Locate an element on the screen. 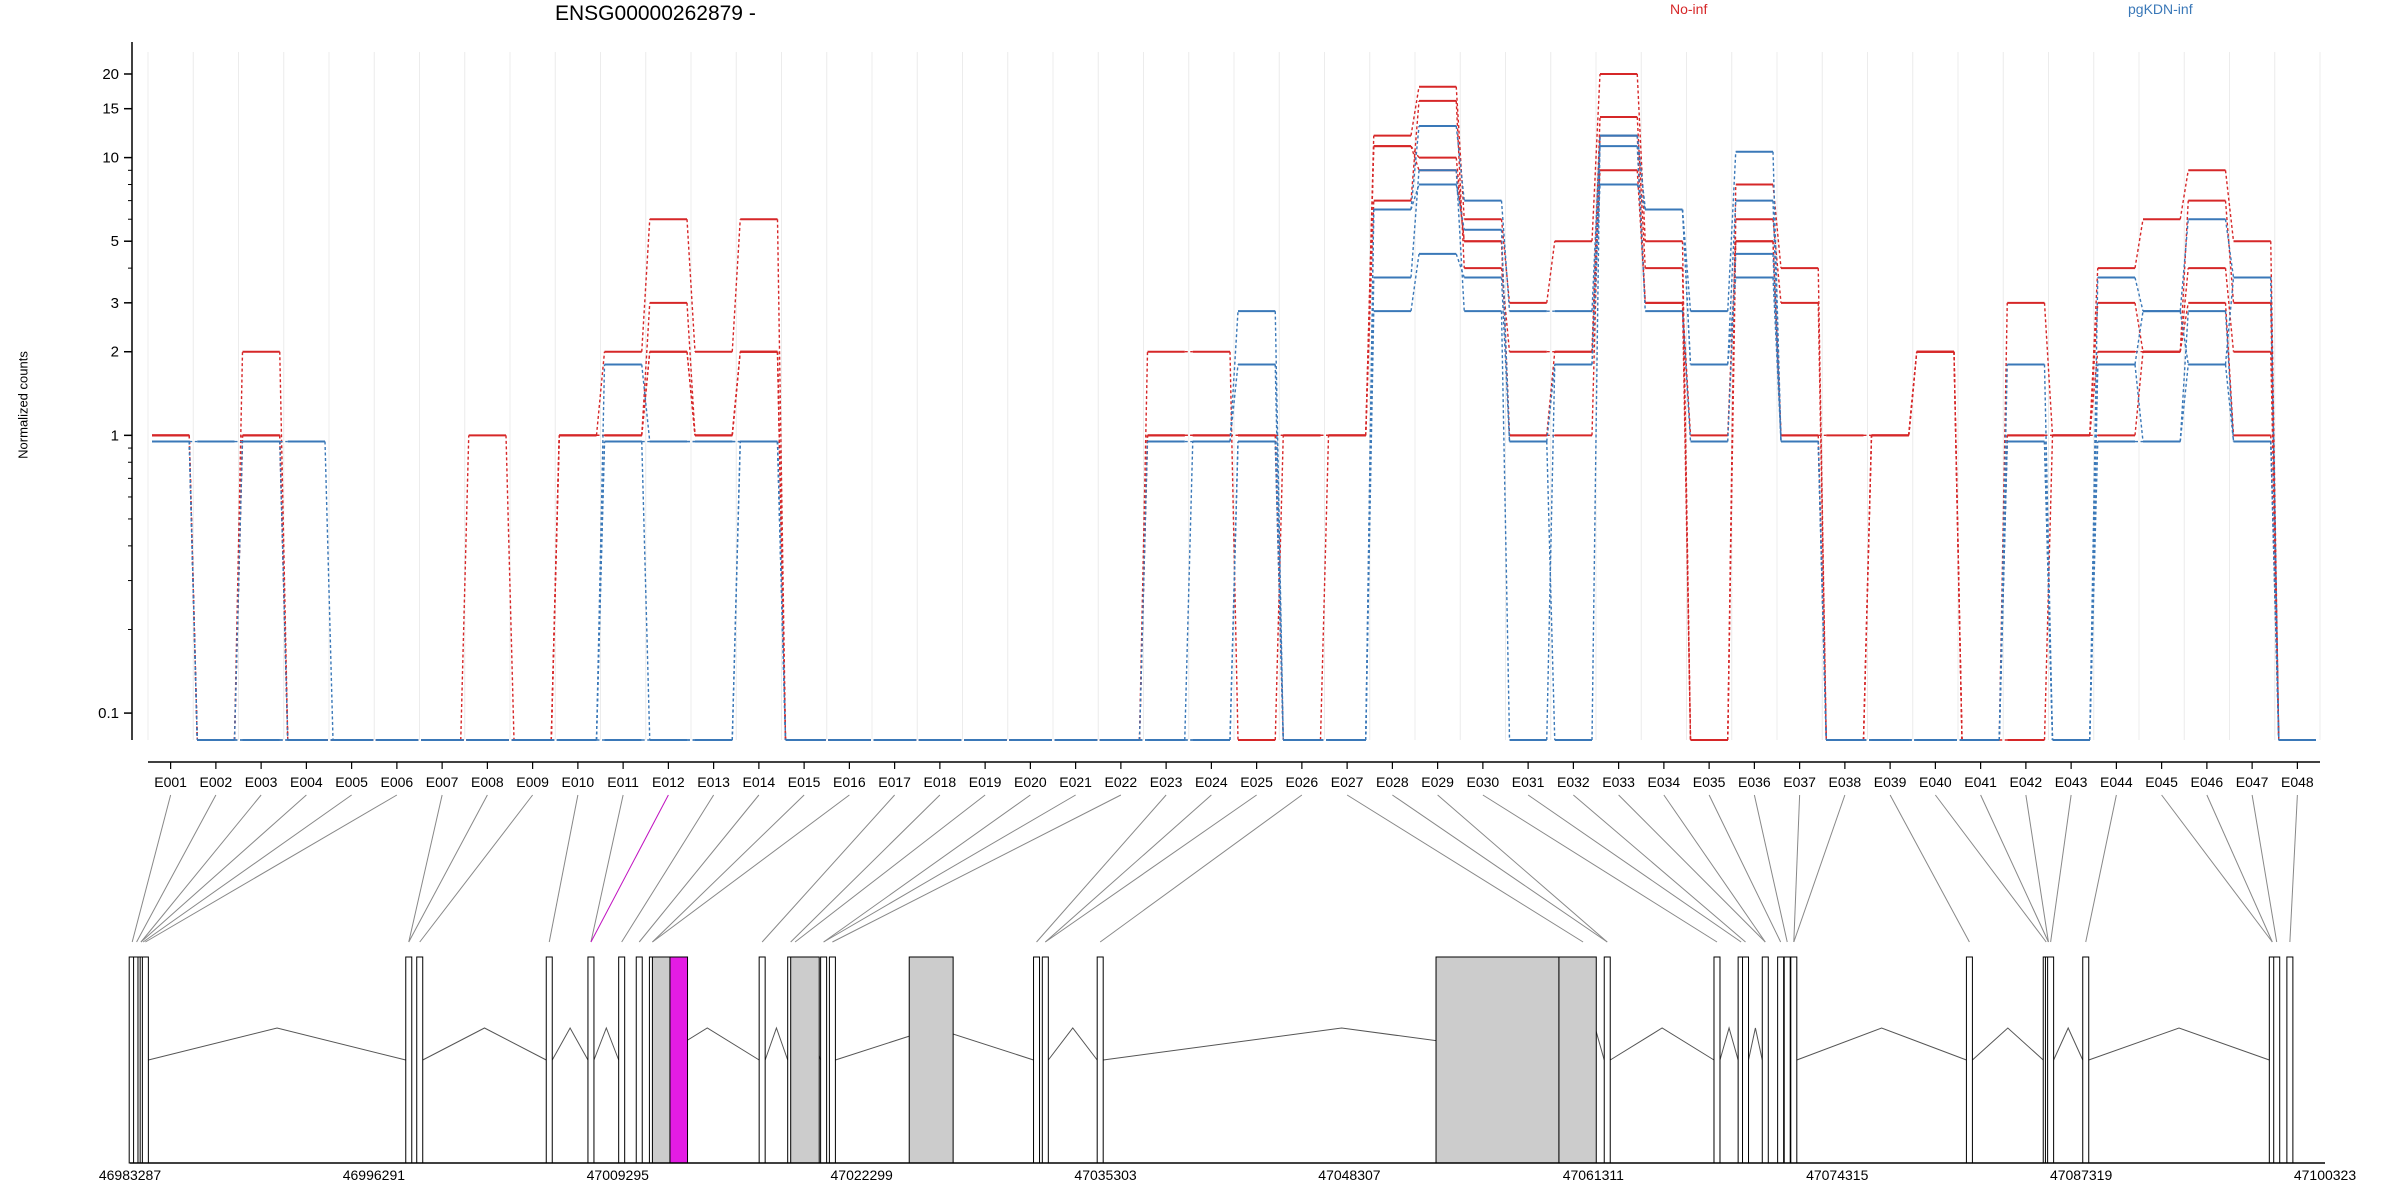 The image size is (2400, 1200). x-tick-label: E014 is located at coordinates (759, 782).